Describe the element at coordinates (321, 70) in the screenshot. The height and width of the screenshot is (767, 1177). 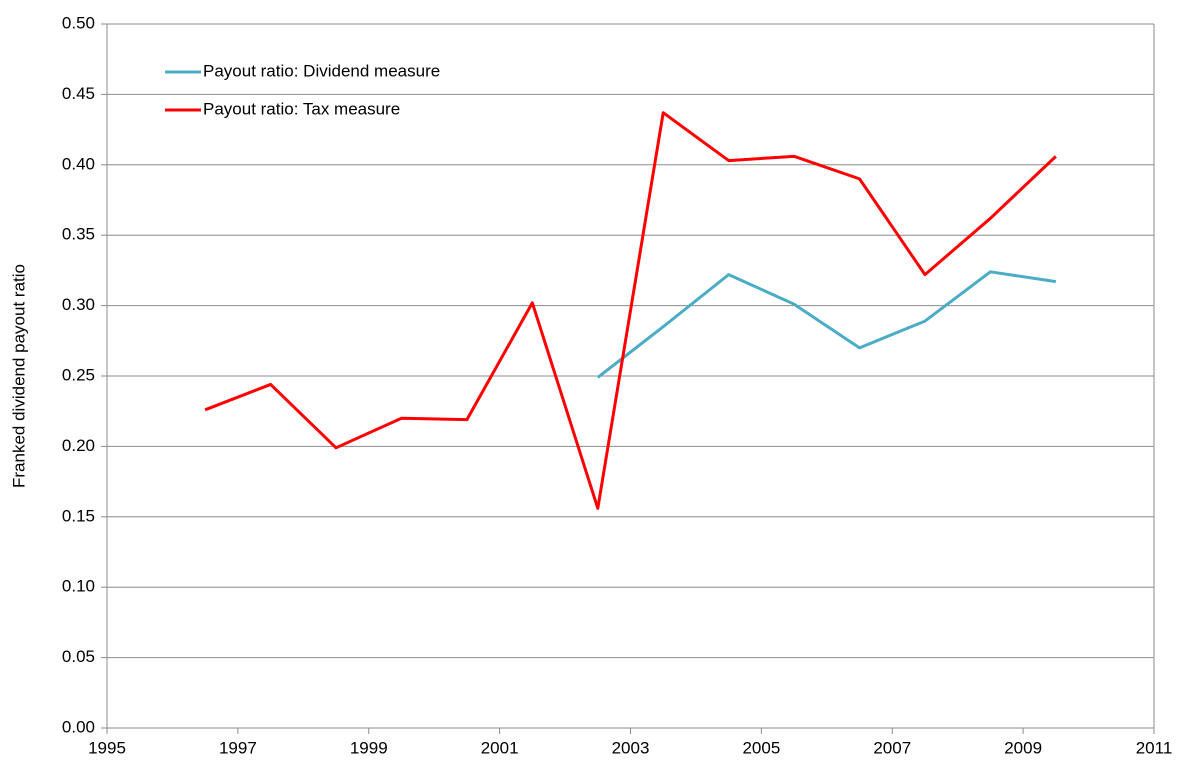
I see `legend-label: Payout ratio: Dividend measure` at that location.